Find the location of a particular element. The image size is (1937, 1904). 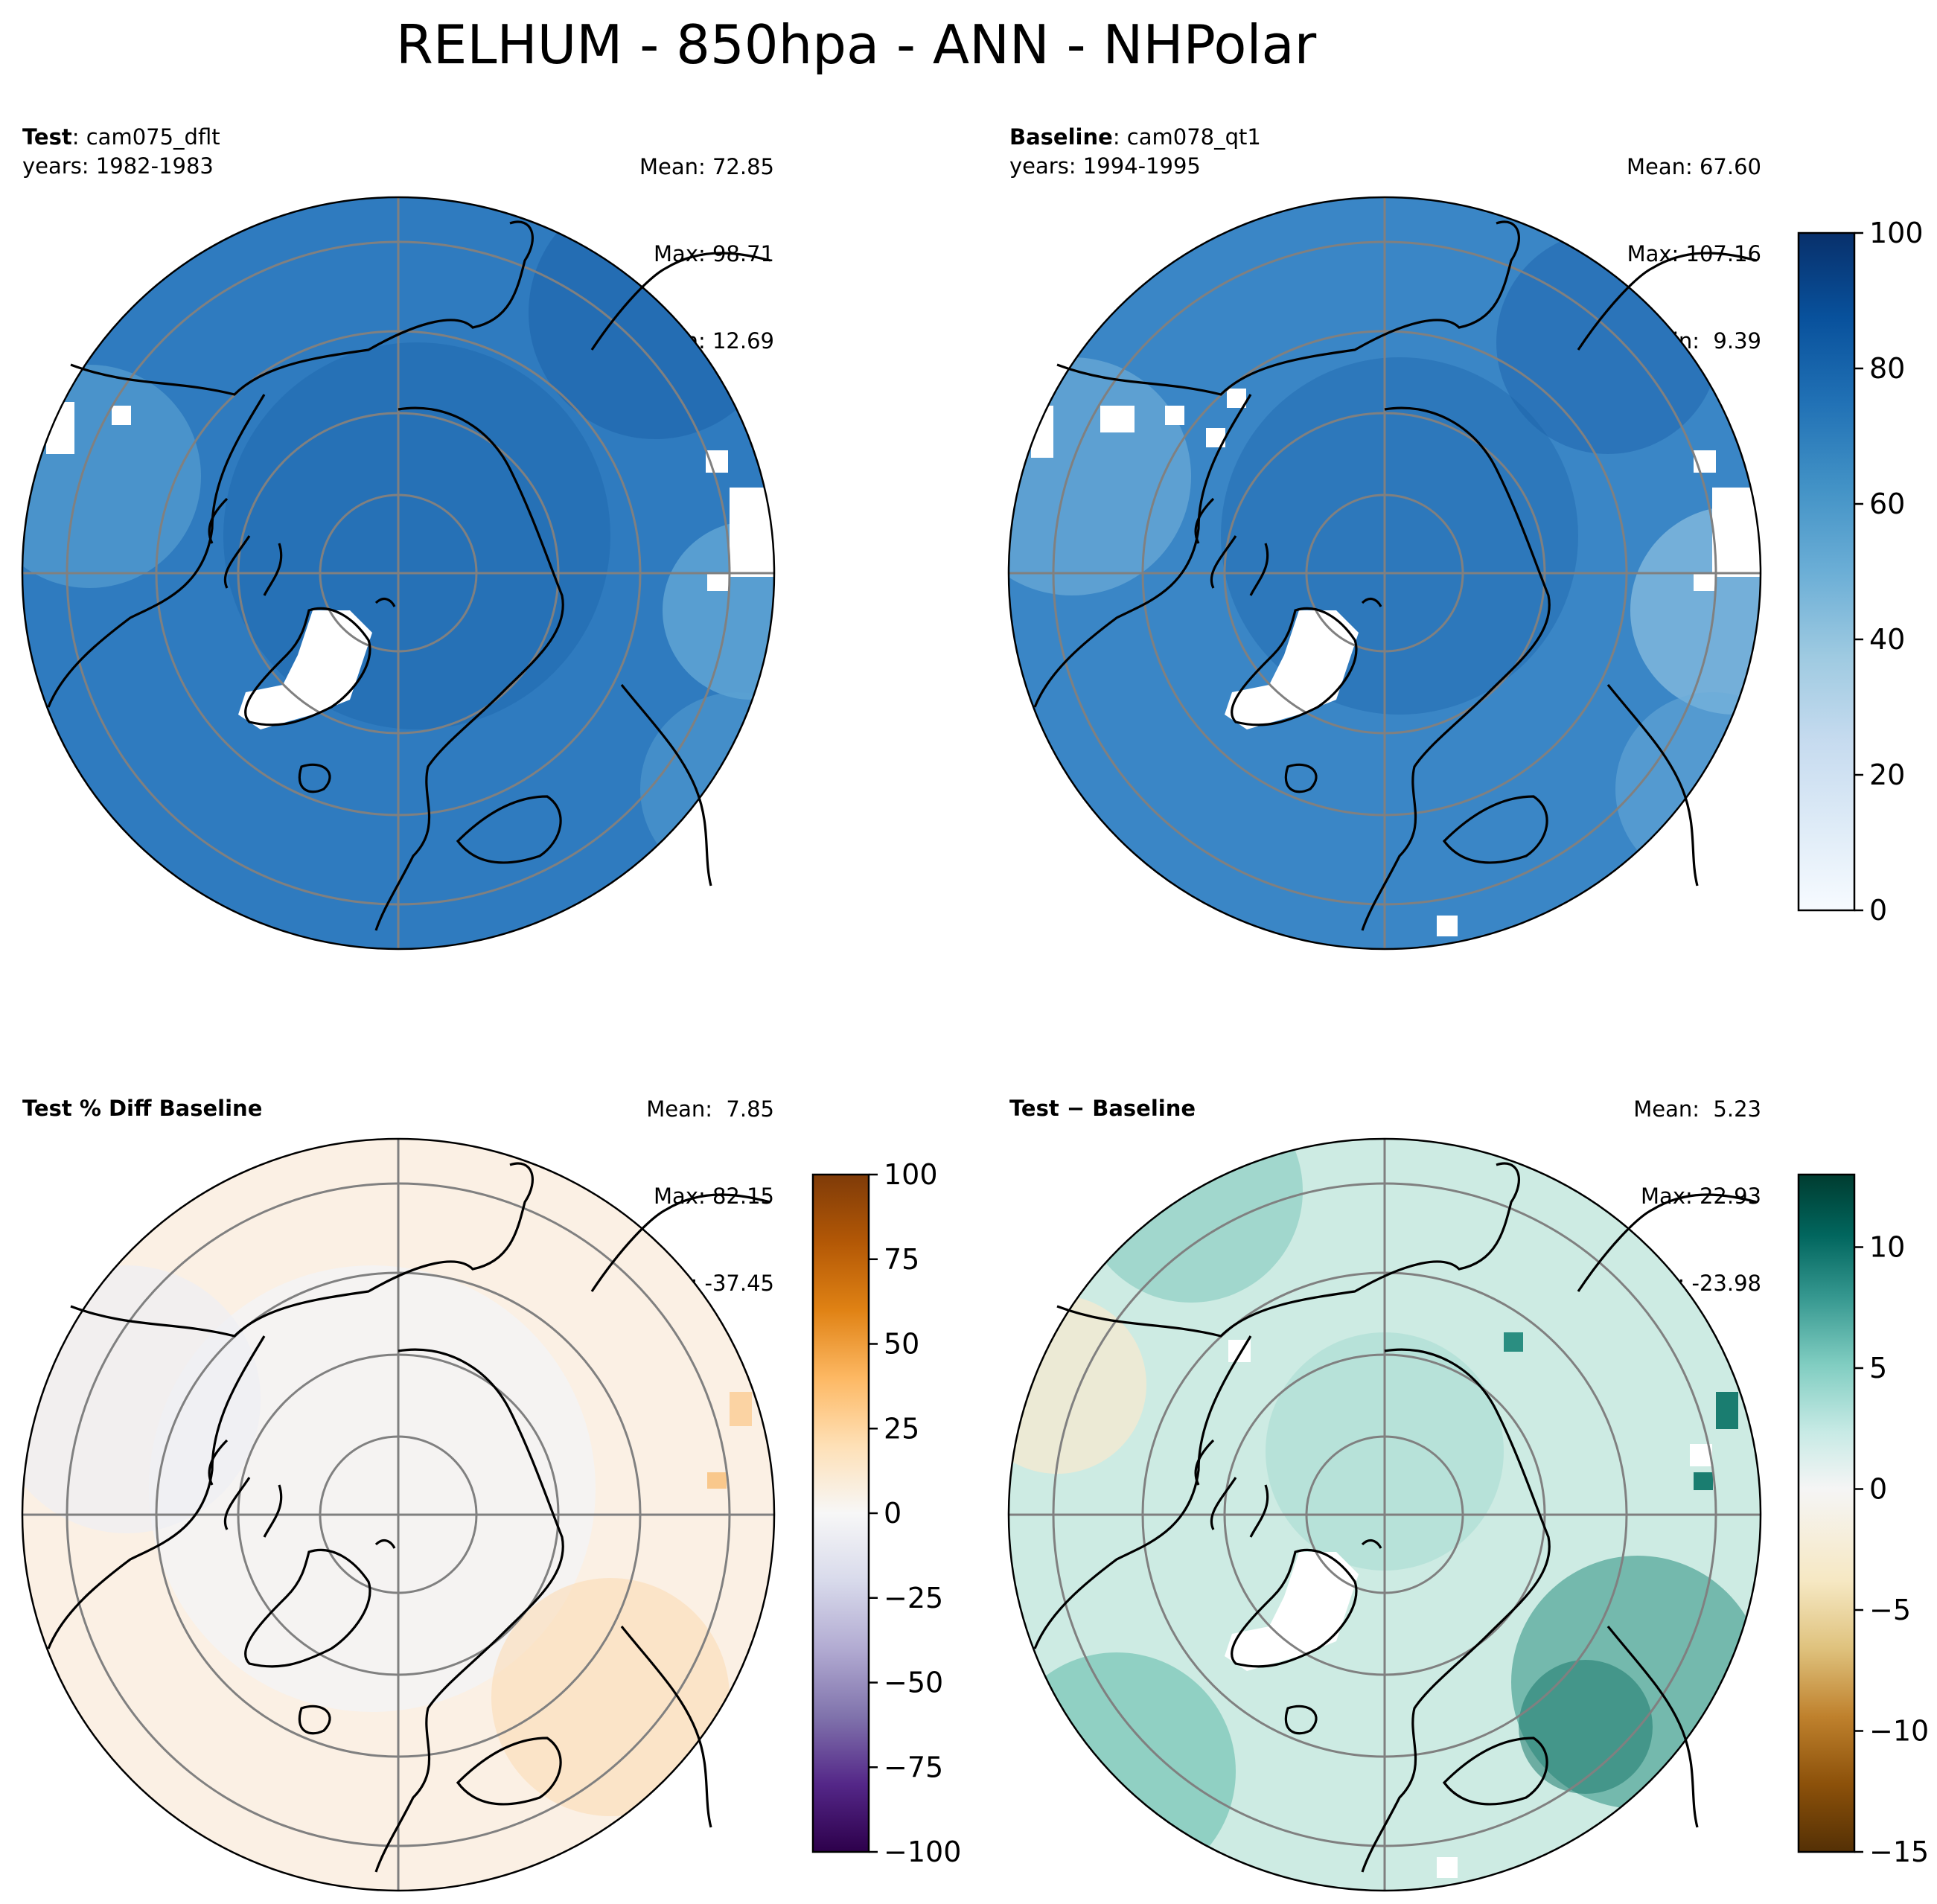

diff-header: Test − Baseline is located at coordinates (1102, 1108).